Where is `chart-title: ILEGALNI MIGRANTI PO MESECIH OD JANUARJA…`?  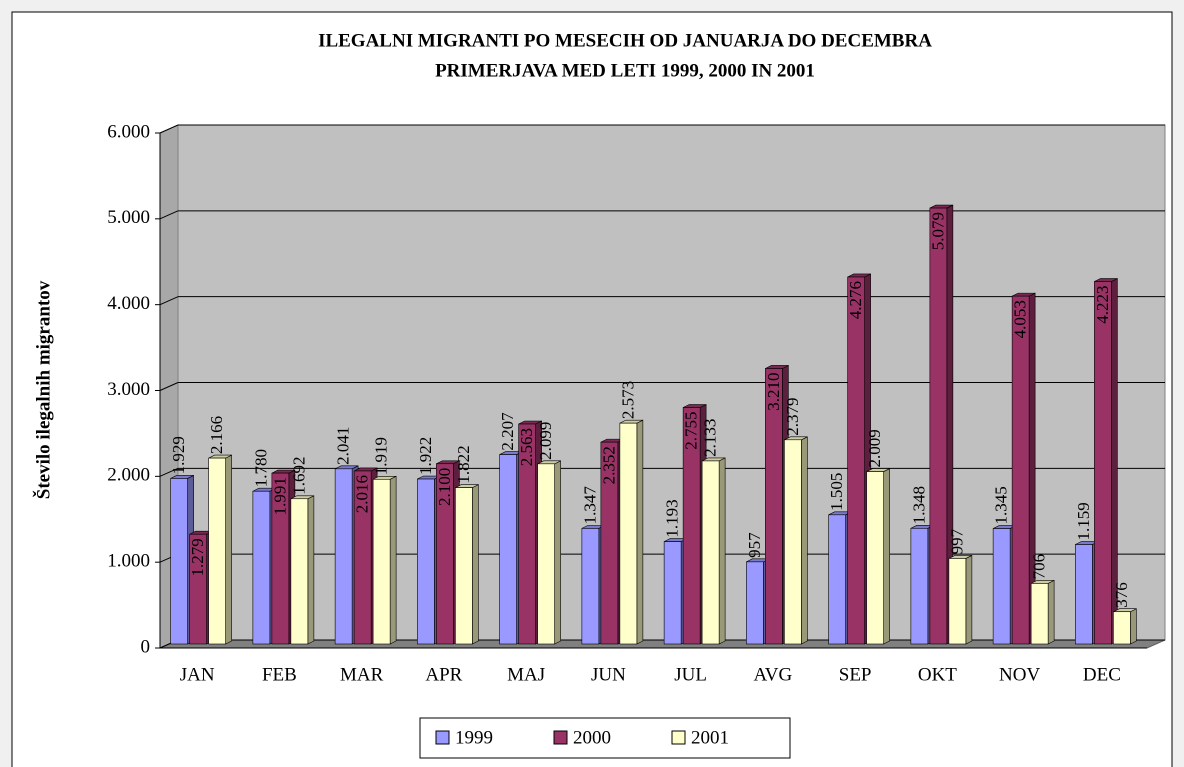
chart-title: ILEGALNI MIGRANTI PO MESECIH OD JANUARJA… is located at coordinates (625, 40).